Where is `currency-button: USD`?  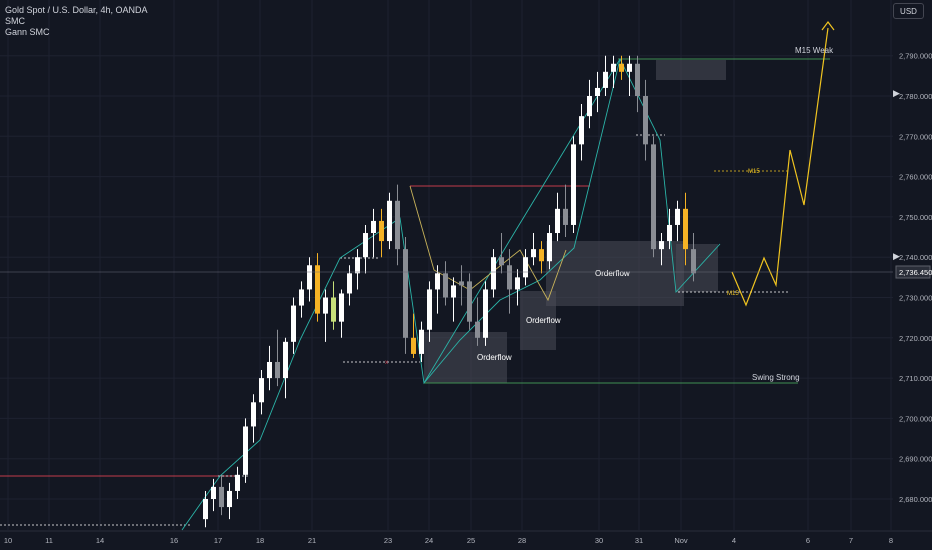
currency-button: USD is located at coordinates (908, 11).